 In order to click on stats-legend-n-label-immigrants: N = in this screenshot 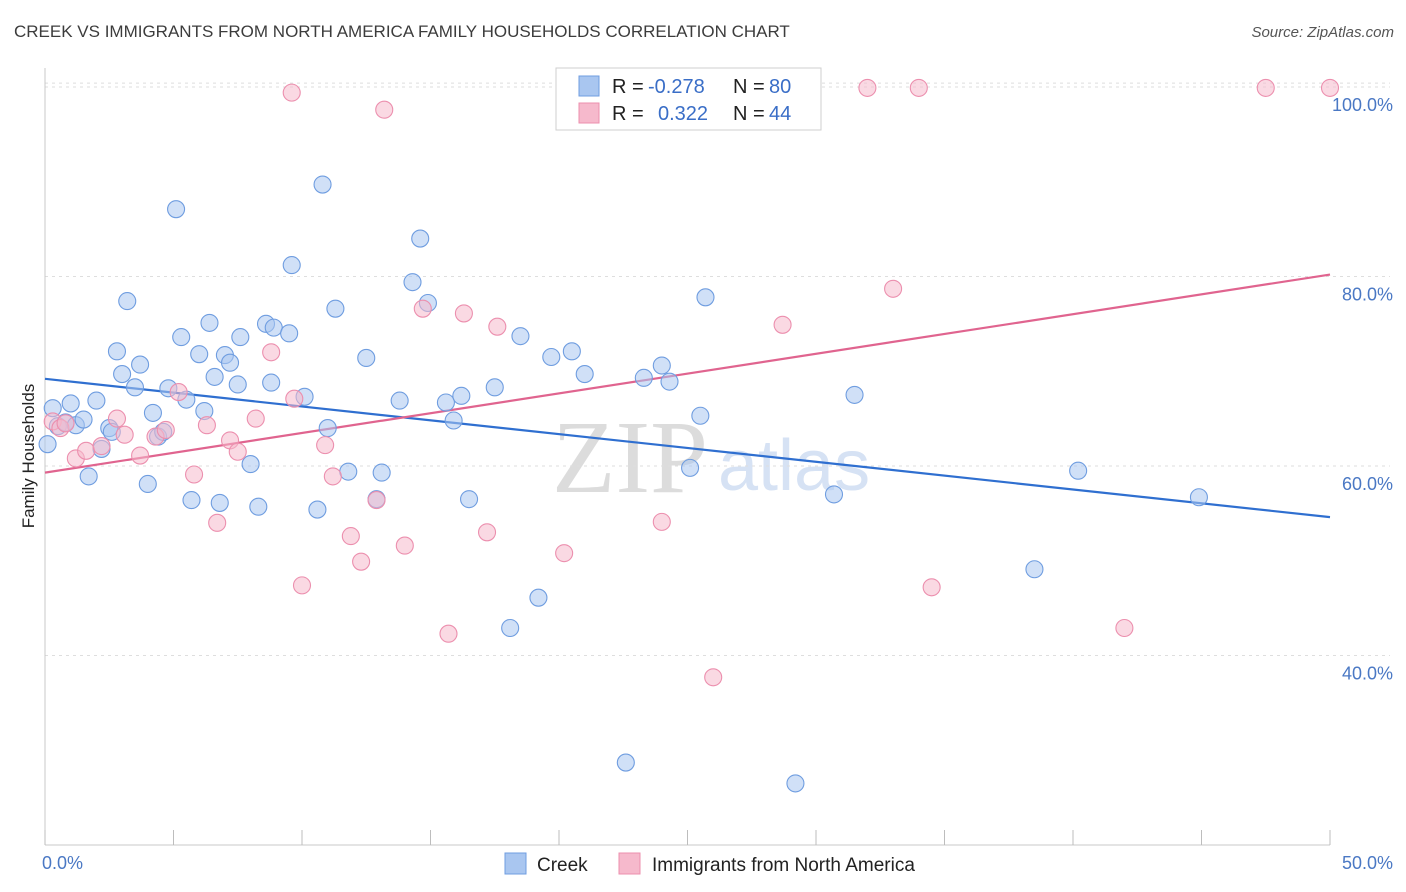, I will do `click(749, 114)`.